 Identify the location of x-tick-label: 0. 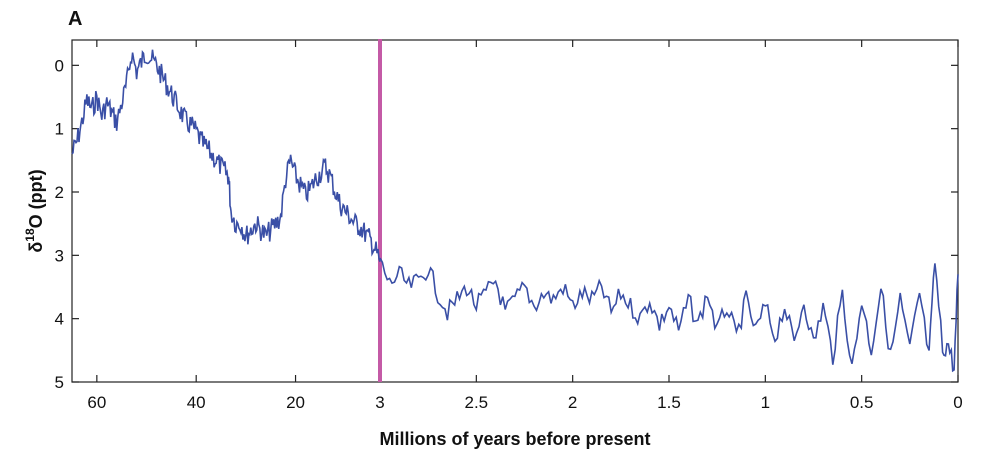
(957, 402).